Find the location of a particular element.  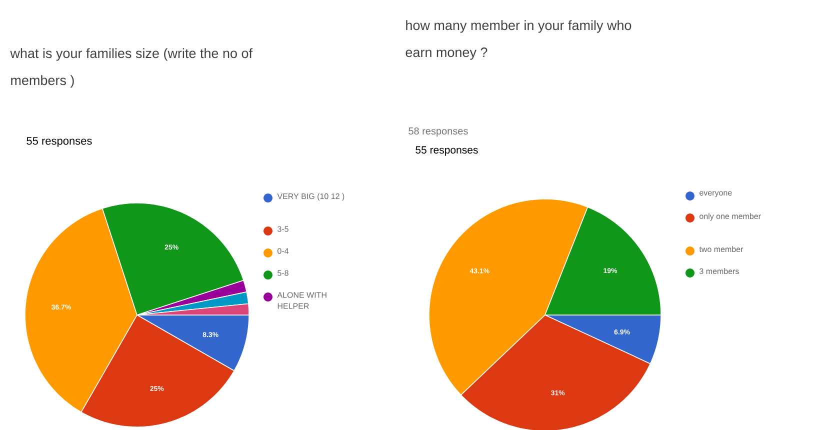

legend-label: ALONE WITH HELPER is located at coordinates (301, 300).